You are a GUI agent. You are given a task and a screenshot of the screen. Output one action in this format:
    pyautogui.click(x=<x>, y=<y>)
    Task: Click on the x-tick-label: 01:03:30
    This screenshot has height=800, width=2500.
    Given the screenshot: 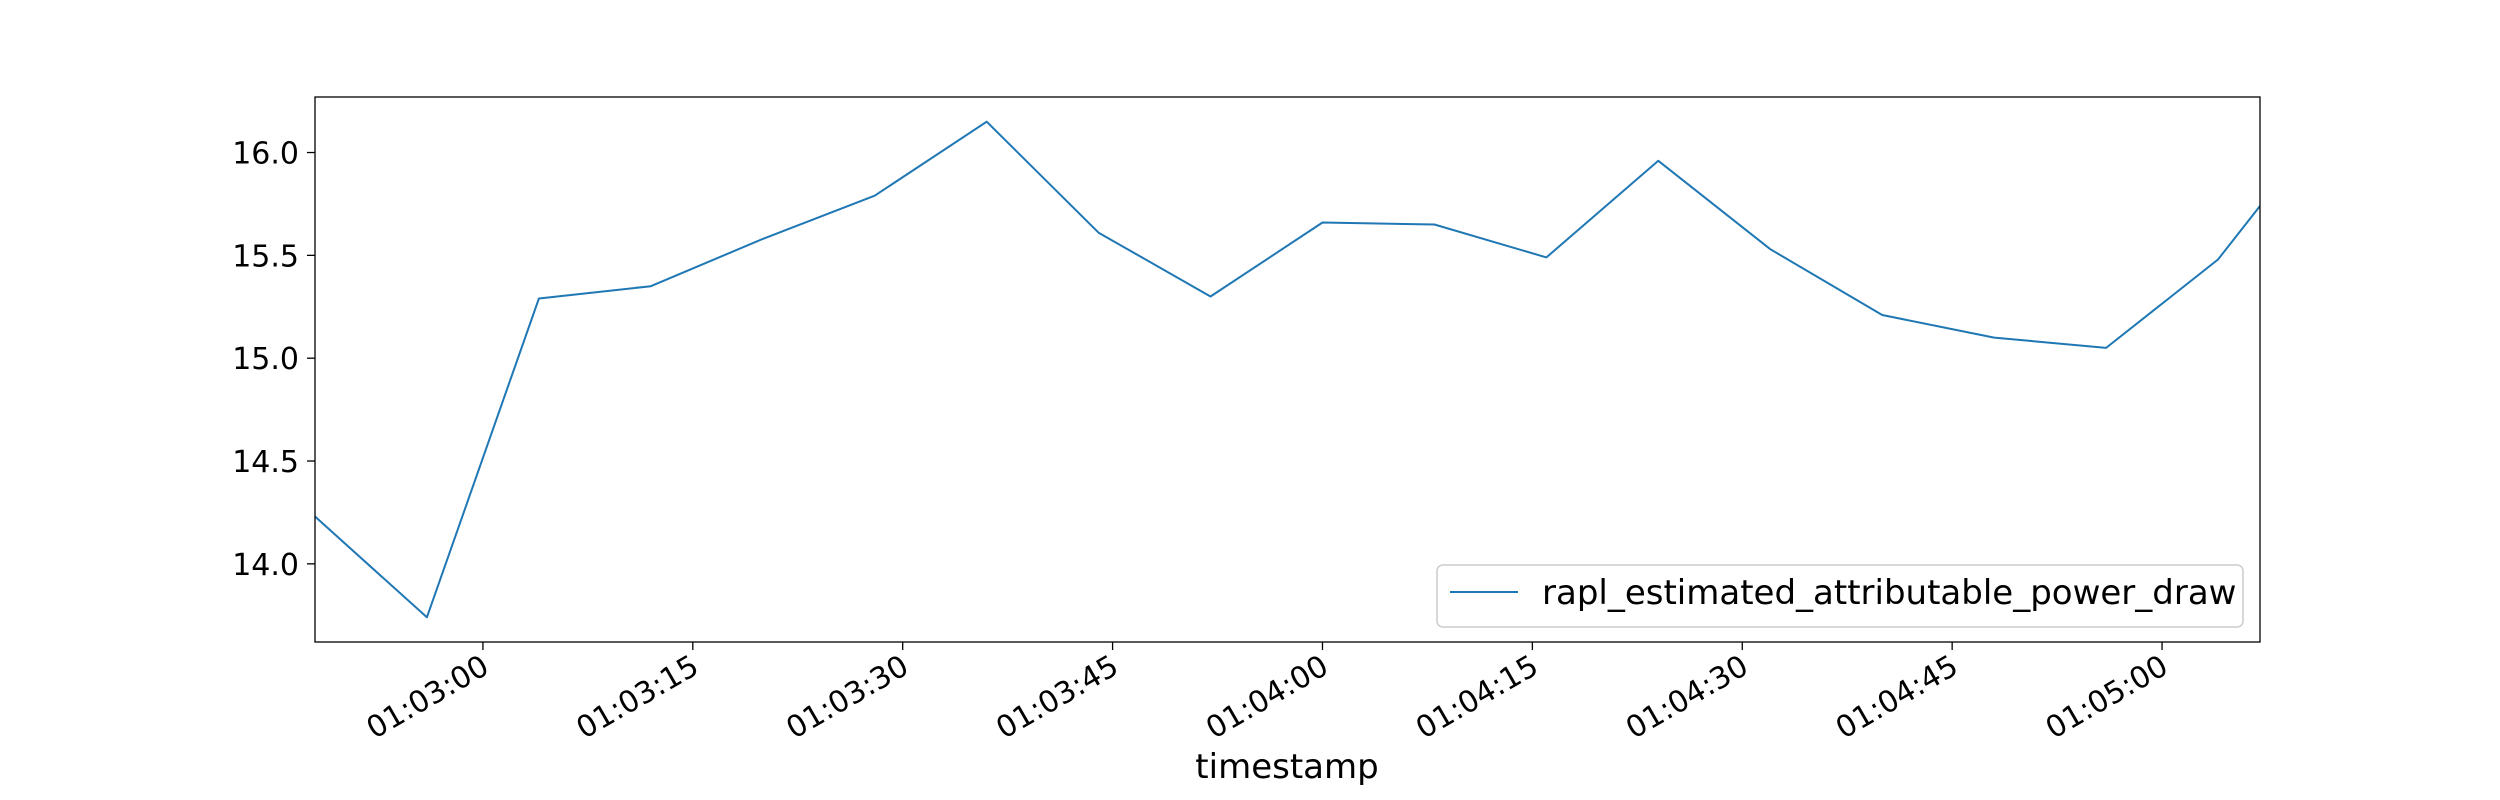 What is the action you would take?
    pyautogui.click(x=848, y=698)
    